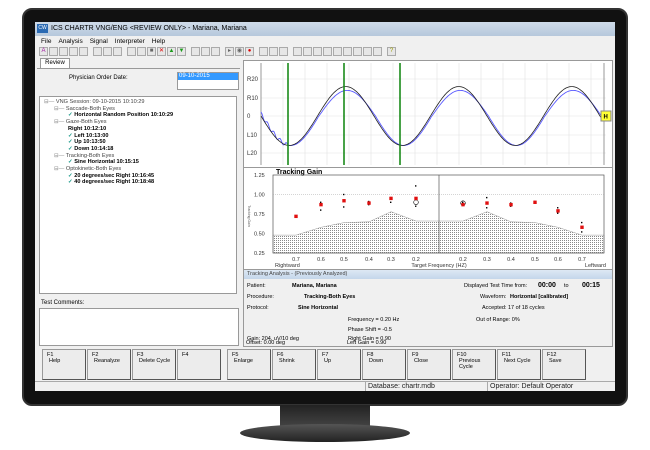 The image size is (650, 450). What do you see at coordinates (498, 320) in the screenshot?
I see `out-of-range-value: Out of Range: 0%` at bounding box center [498, 320].